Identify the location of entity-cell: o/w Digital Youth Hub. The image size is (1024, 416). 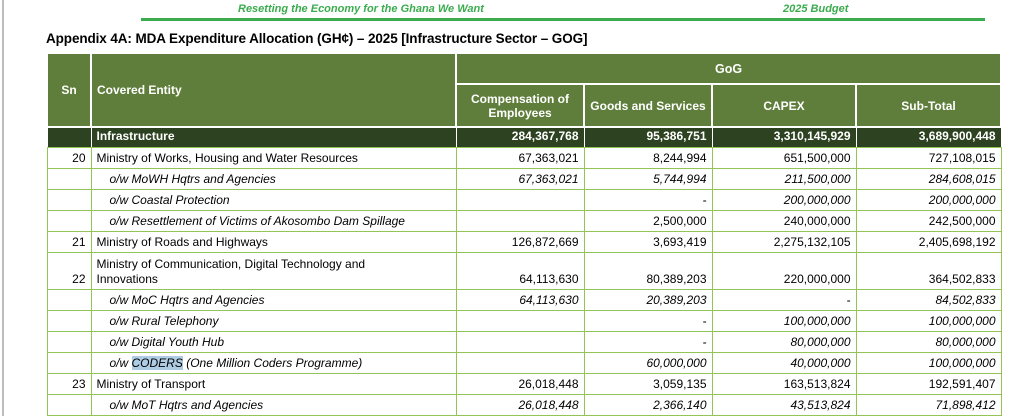
(273, 342).